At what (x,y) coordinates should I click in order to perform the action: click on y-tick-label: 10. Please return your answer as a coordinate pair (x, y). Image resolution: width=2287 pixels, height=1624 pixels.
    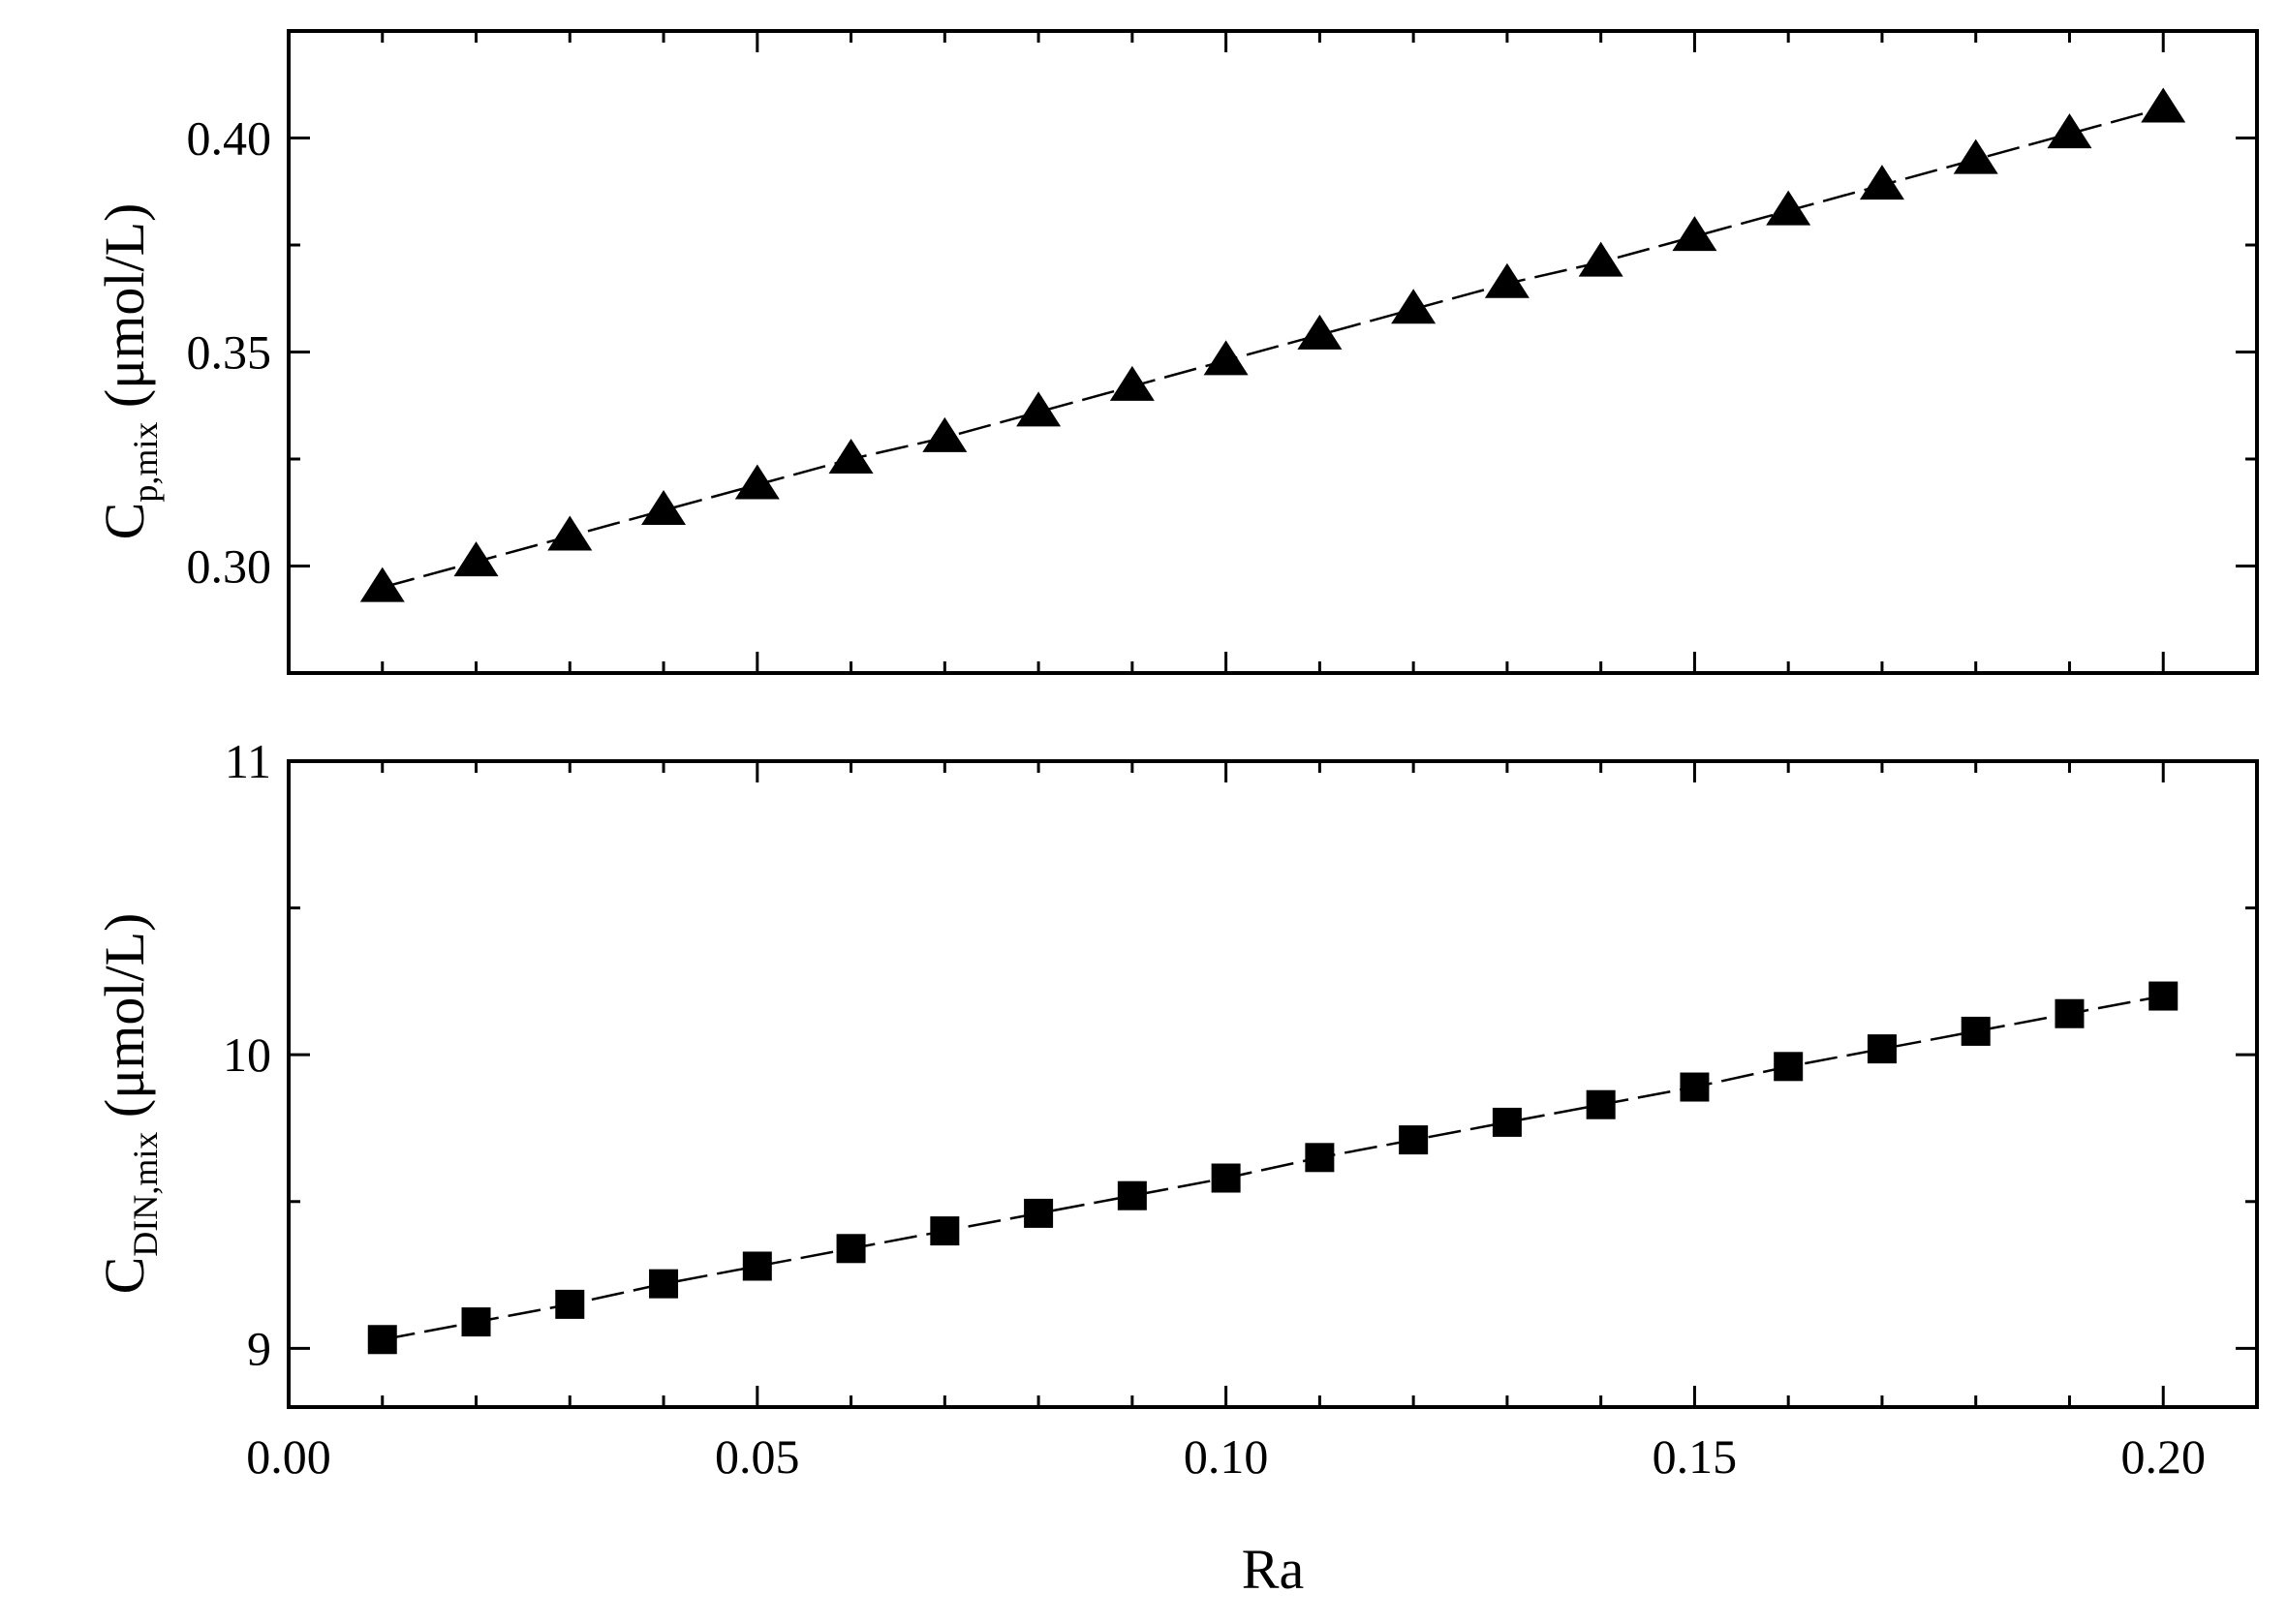
    Looking at the image, I should click on (247, 1054).